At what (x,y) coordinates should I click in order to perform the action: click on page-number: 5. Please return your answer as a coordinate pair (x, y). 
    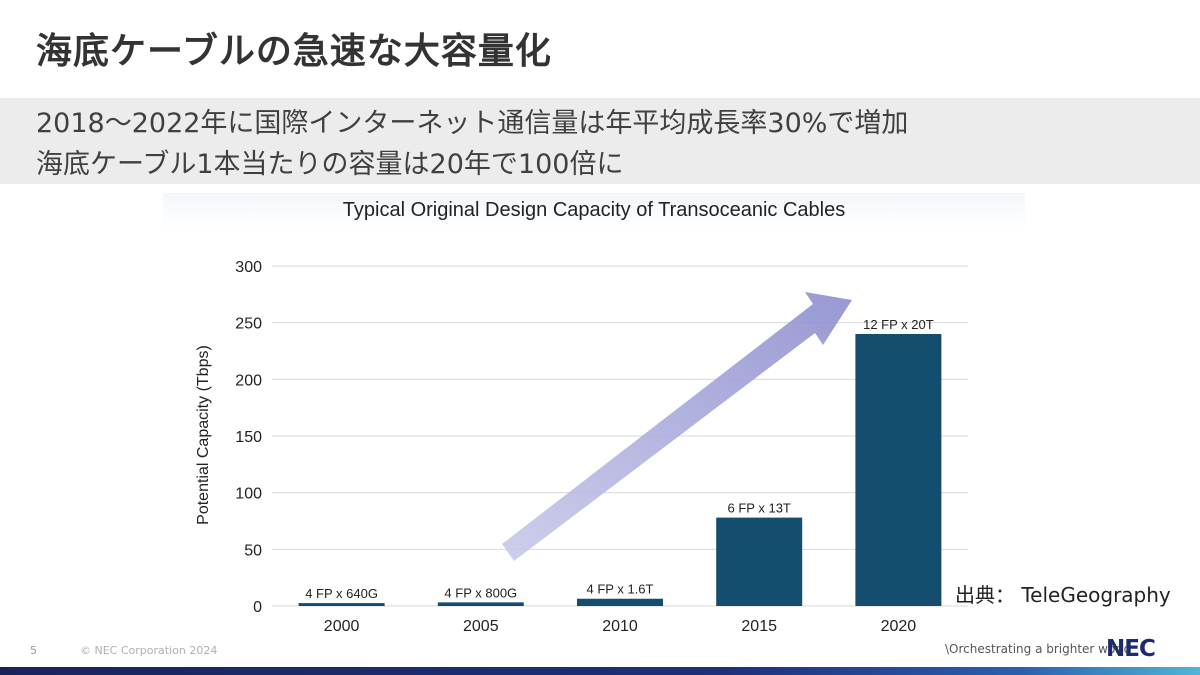
    Looking at the image, I should click on (33, 650).